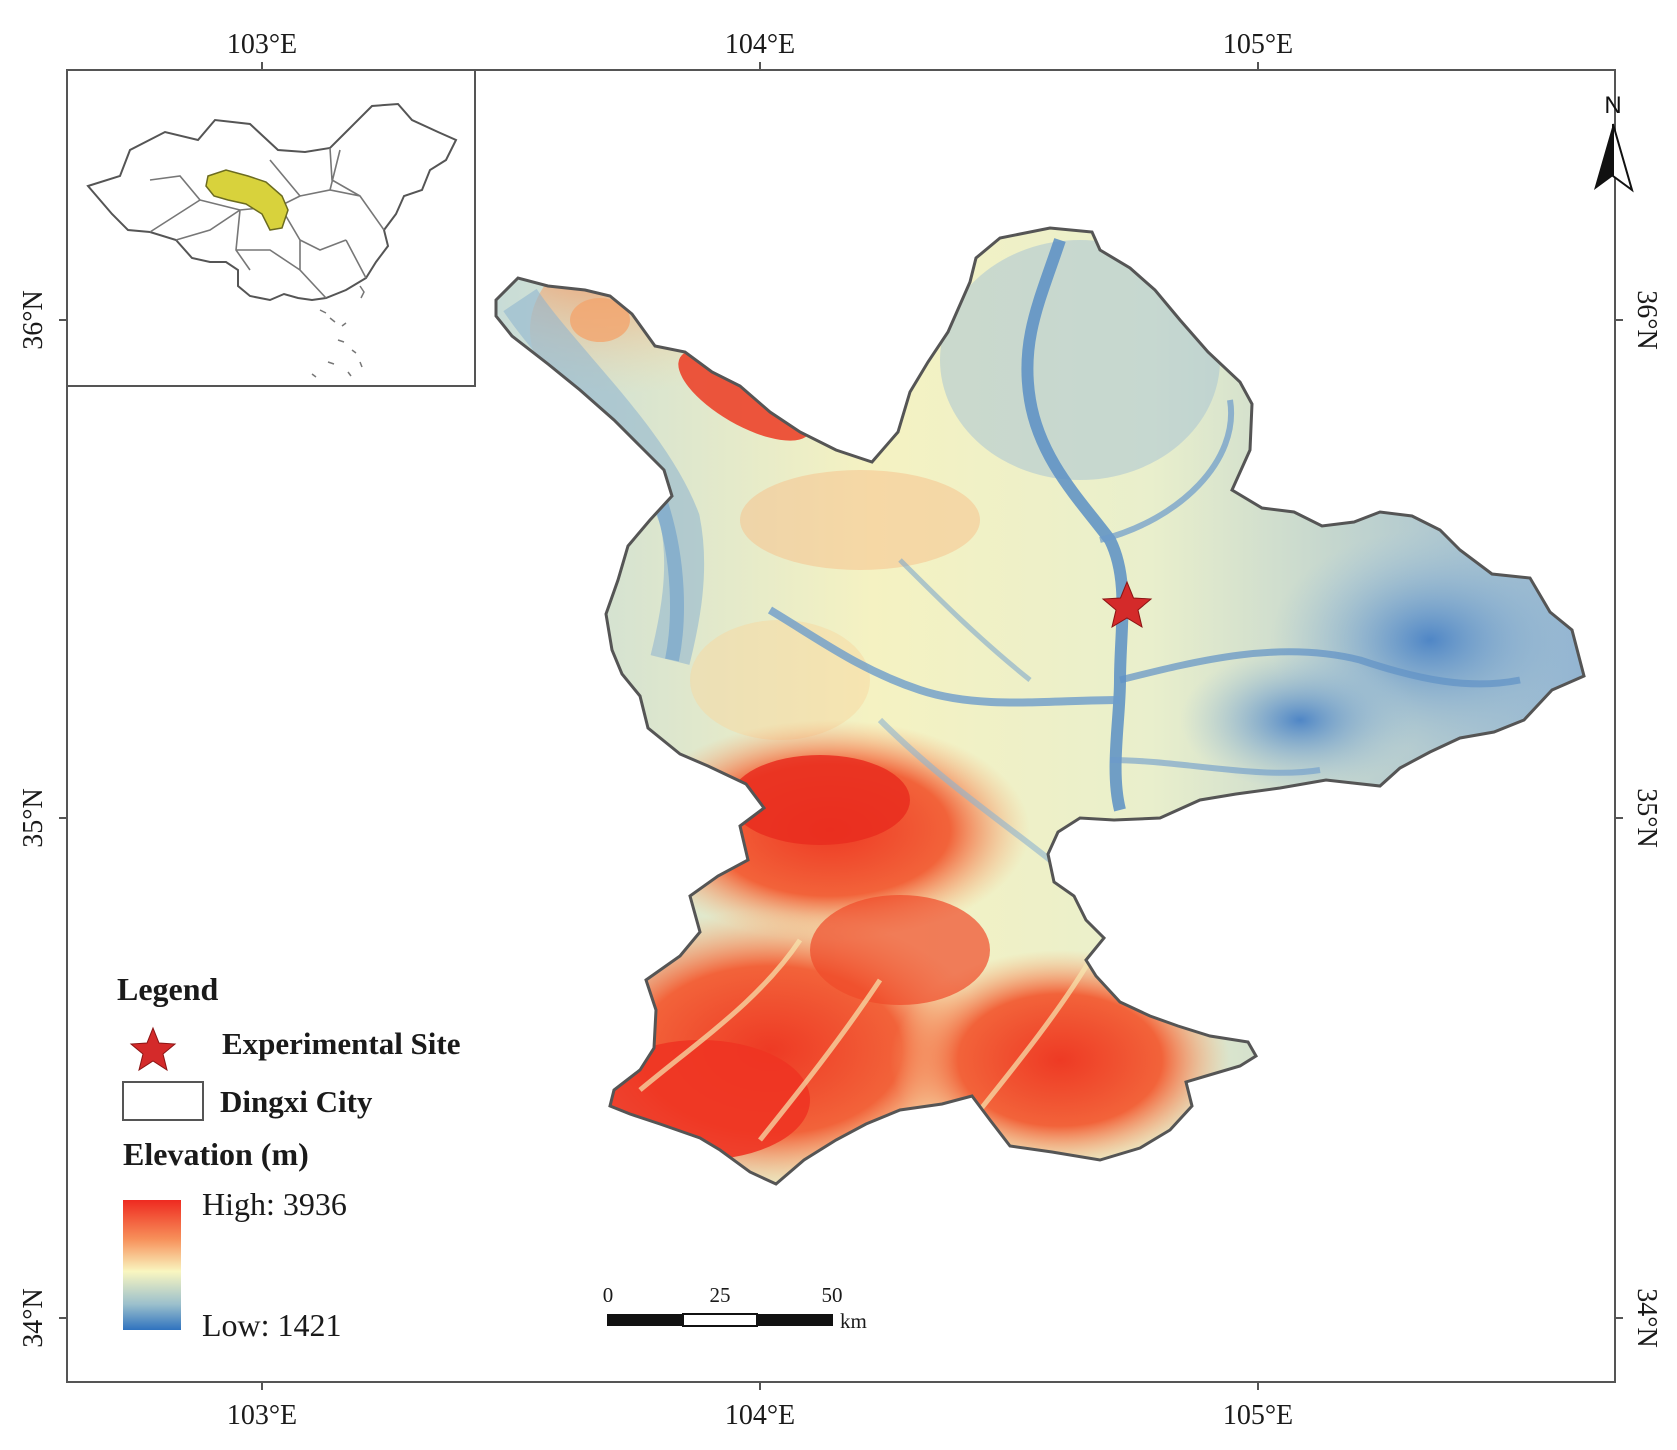 The width and height of the screenshot is (1677, 1450). Describe the element at coordinates (262, 44) in the screenshot. I see `lon-tick-top-103: 103°E` at that location.